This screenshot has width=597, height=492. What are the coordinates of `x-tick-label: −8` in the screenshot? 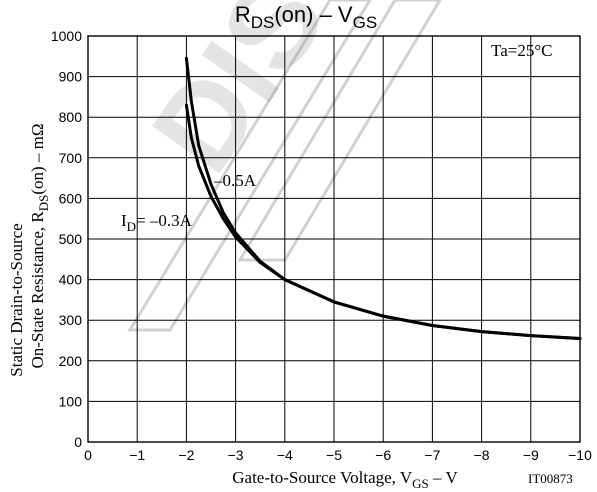 It's located at (482, 455).